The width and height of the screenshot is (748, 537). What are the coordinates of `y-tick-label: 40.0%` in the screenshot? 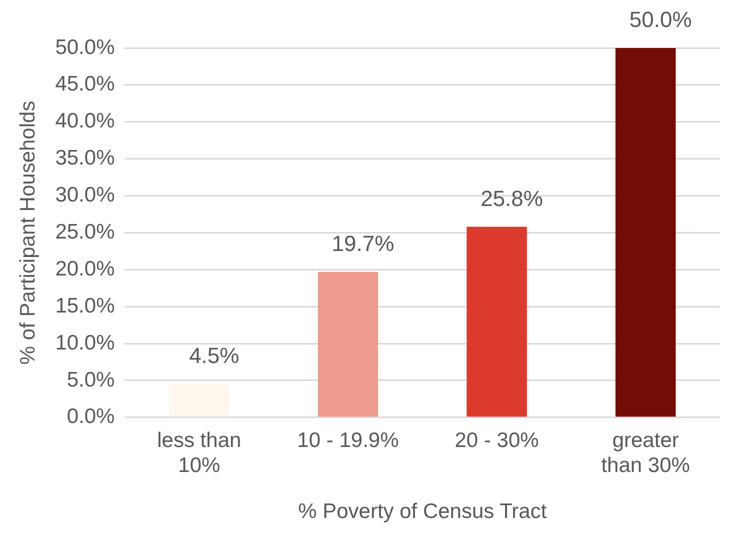 It's located at (85, 121).